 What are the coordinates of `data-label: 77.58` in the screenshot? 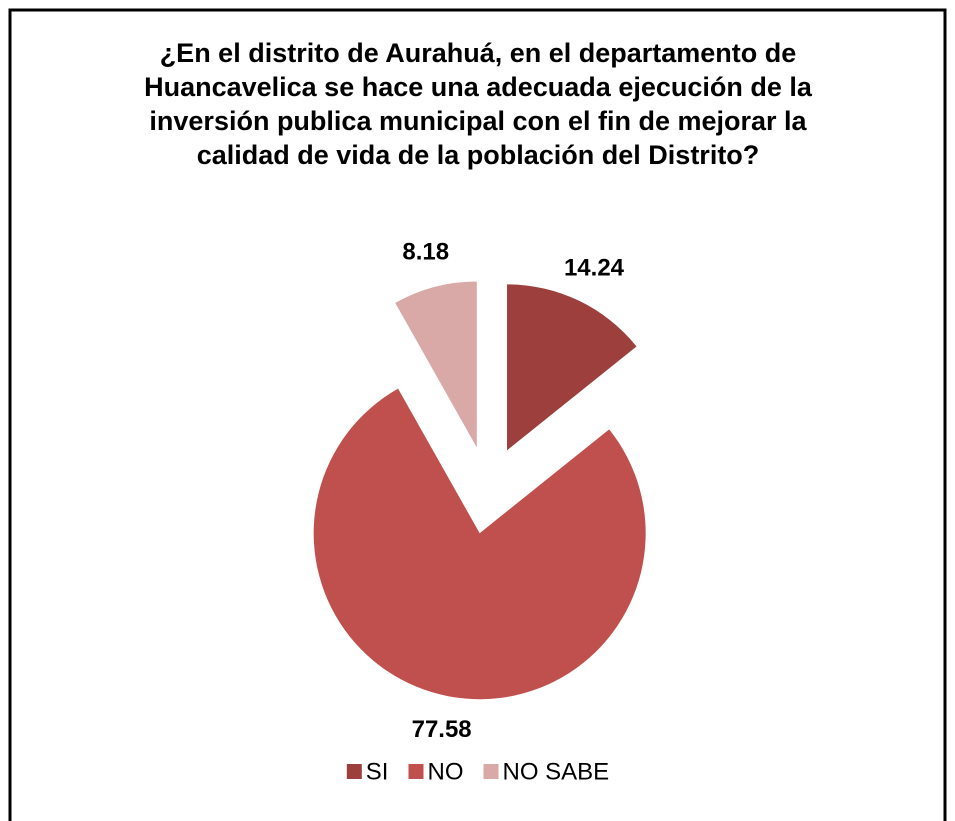 It's located at (442, 729).